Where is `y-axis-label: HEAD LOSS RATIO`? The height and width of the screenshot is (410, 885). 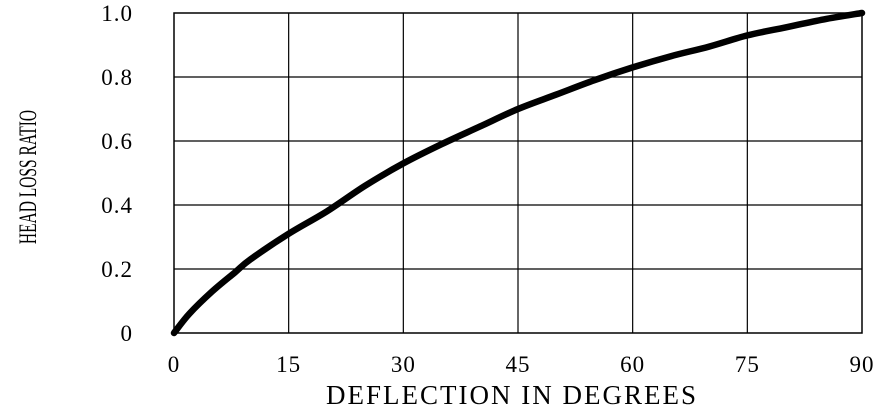
y-axis-label: HEAD LOSS RATIO is located at coordinates (28, 177).